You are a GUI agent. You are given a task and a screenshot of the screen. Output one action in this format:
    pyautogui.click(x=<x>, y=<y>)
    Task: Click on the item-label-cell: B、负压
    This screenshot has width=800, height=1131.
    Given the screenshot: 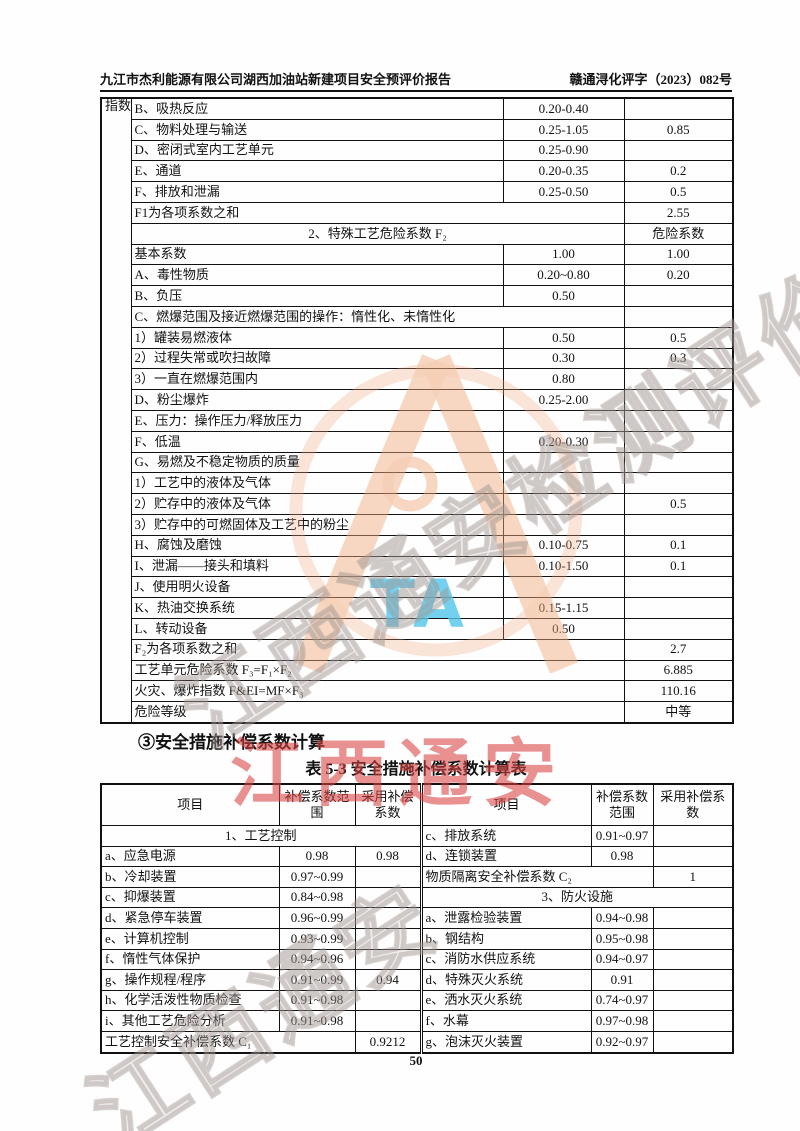 What is the action you would take?
    pyautogui.click(x=317, y=296)
    